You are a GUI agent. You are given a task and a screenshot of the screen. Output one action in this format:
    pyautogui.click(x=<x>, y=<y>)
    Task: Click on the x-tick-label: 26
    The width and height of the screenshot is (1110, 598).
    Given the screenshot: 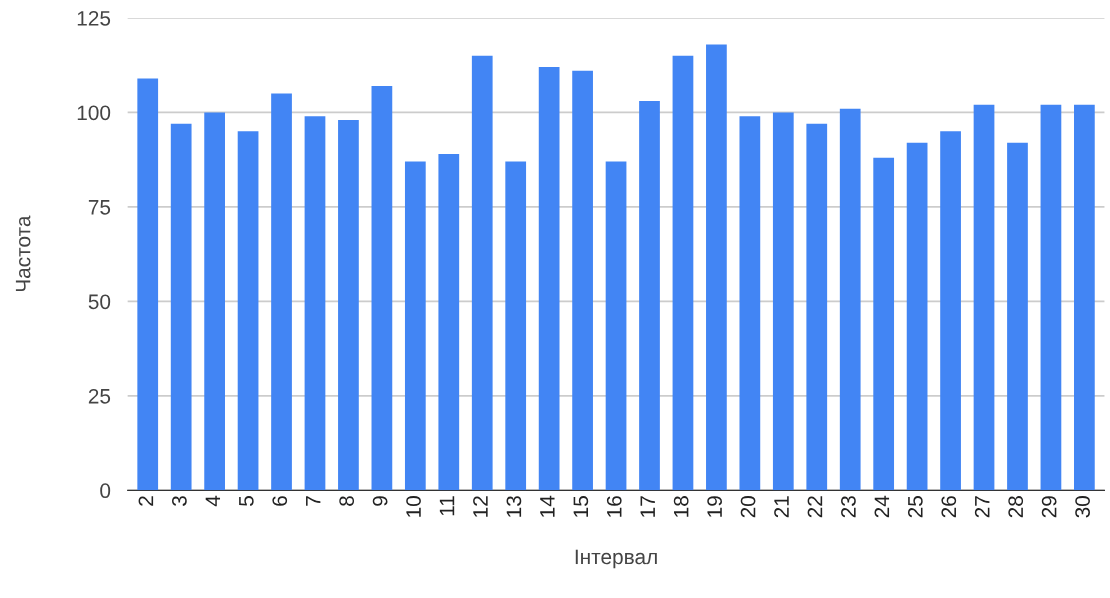 What is the action you would take?
    pyautogui.click(x=949, y=507)
    